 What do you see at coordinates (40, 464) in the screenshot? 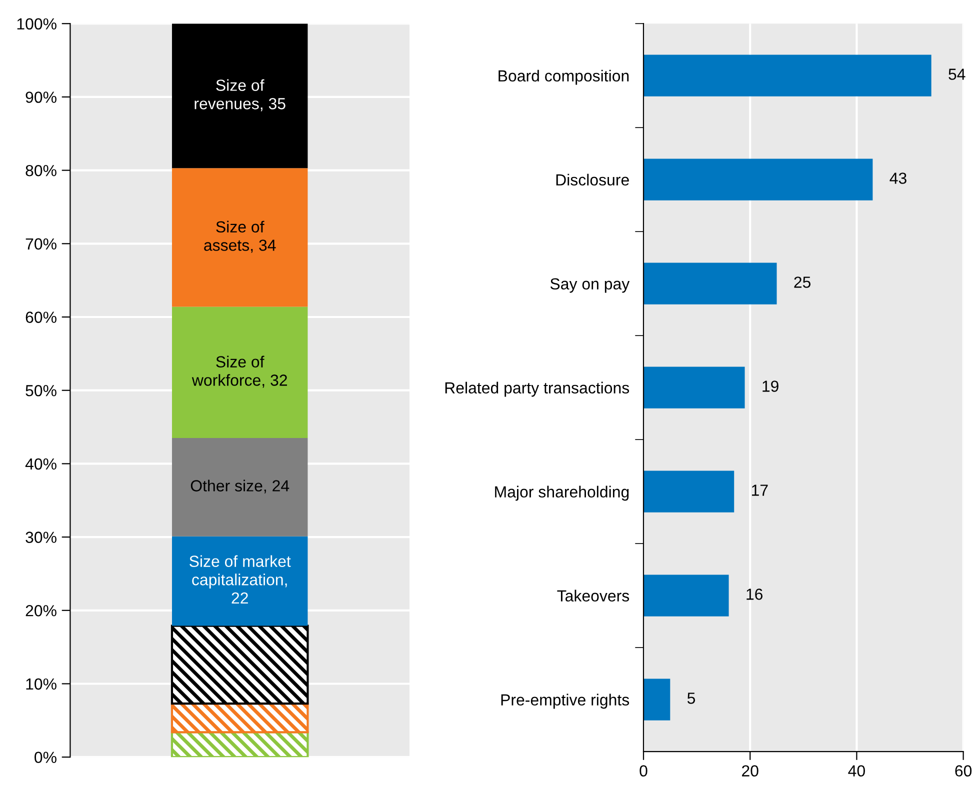
I see `y-tick-label: 40%` at bounding box center [40, 464].